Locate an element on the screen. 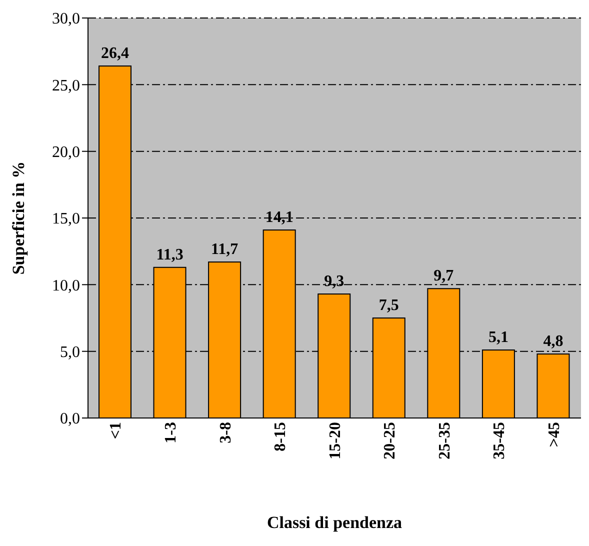 This screenshot has height=546, width=589. y-tick-label: 20,0 is located at coordinates (66, 153).